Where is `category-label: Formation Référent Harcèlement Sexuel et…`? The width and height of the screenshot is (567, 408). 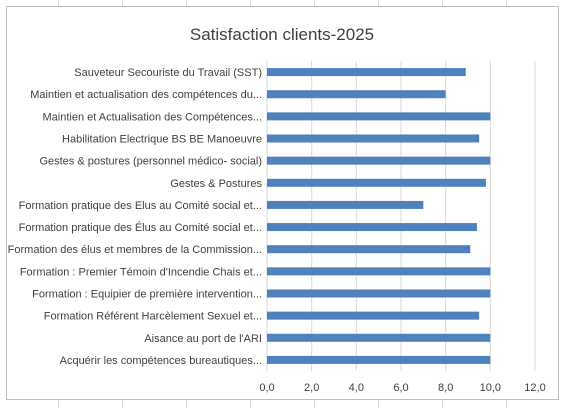 category-label: Formation Référent Harcèlement Sexuel et… is located at coordinates (153, 317).